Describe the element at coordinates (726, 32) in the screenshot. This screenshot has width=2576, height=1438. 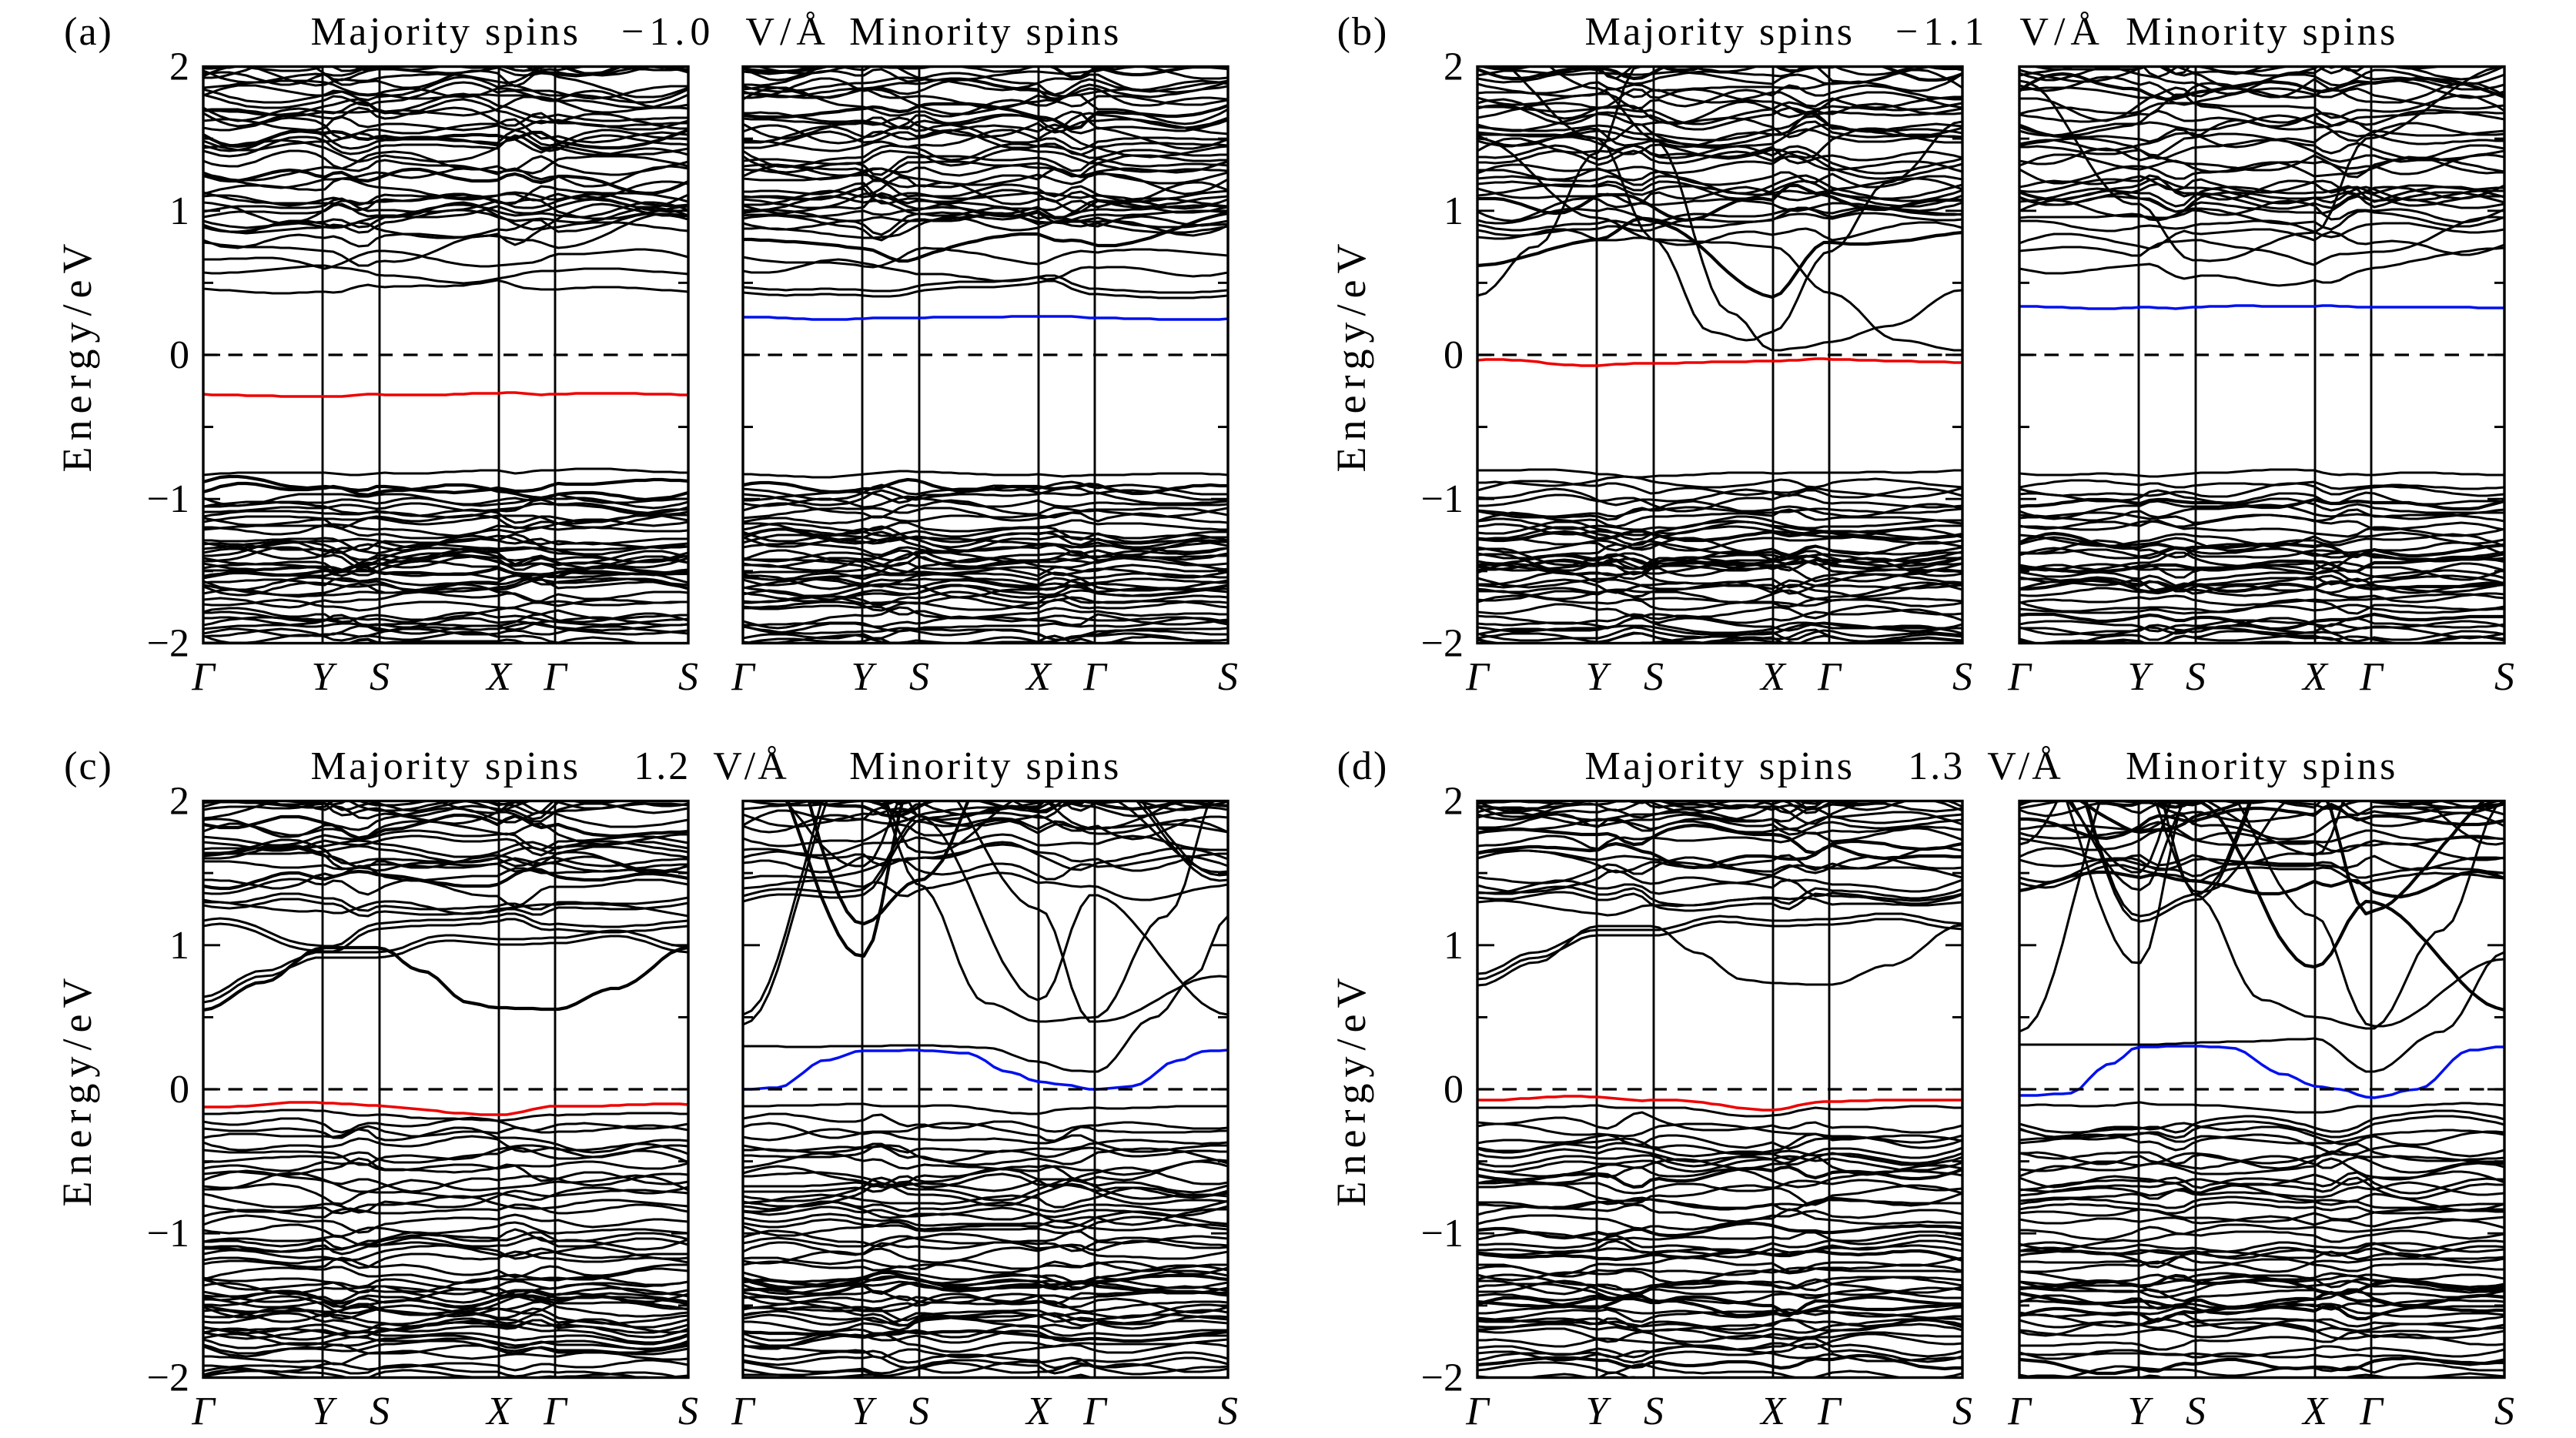
I see `svg-text: −1.0 V/Å` at that location.